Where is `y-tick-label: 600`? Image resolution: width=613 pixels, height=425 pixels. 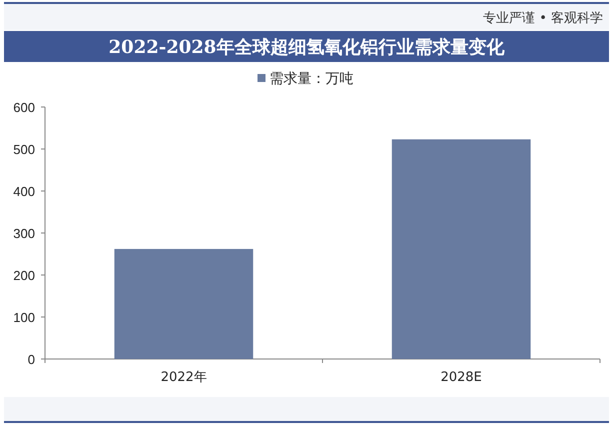 y-tick-label: 600 is located at coordinates (24, 107).